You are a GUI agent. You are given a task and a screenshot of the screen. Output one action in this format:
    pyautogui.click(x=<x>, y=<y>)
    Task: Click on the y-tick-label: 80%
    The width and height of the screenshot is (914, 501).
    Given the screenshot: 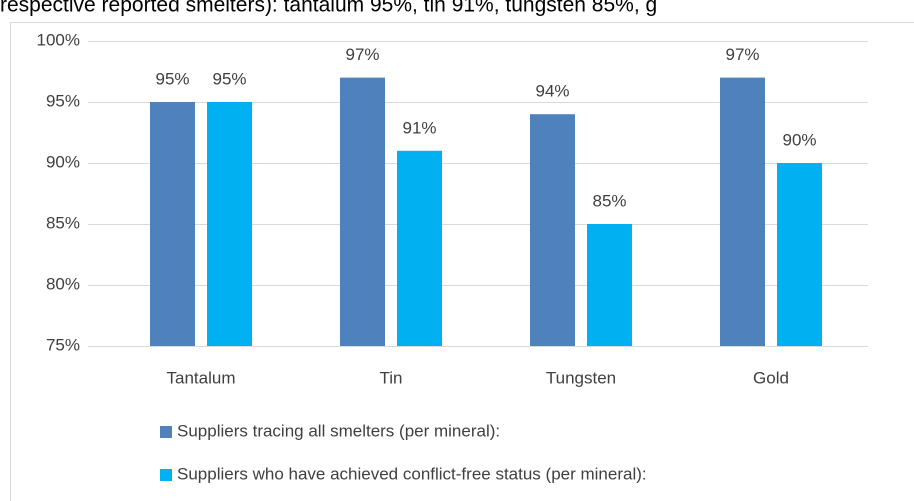 What is the action you would take?
    pyautogui.click(x=63, y=283)
    